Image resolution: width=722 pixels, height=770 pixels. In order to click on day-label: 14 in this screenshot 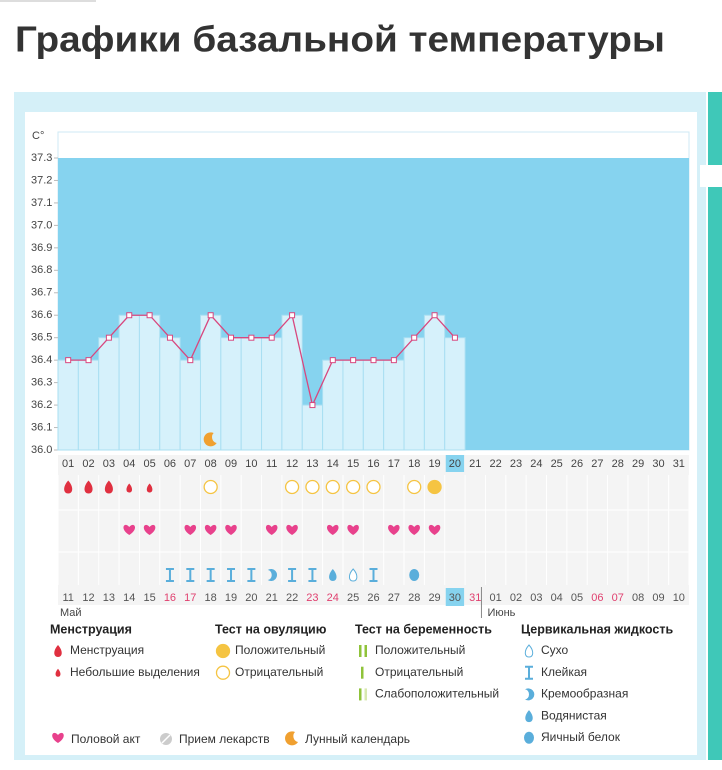, I will do `click(333, 464)`.